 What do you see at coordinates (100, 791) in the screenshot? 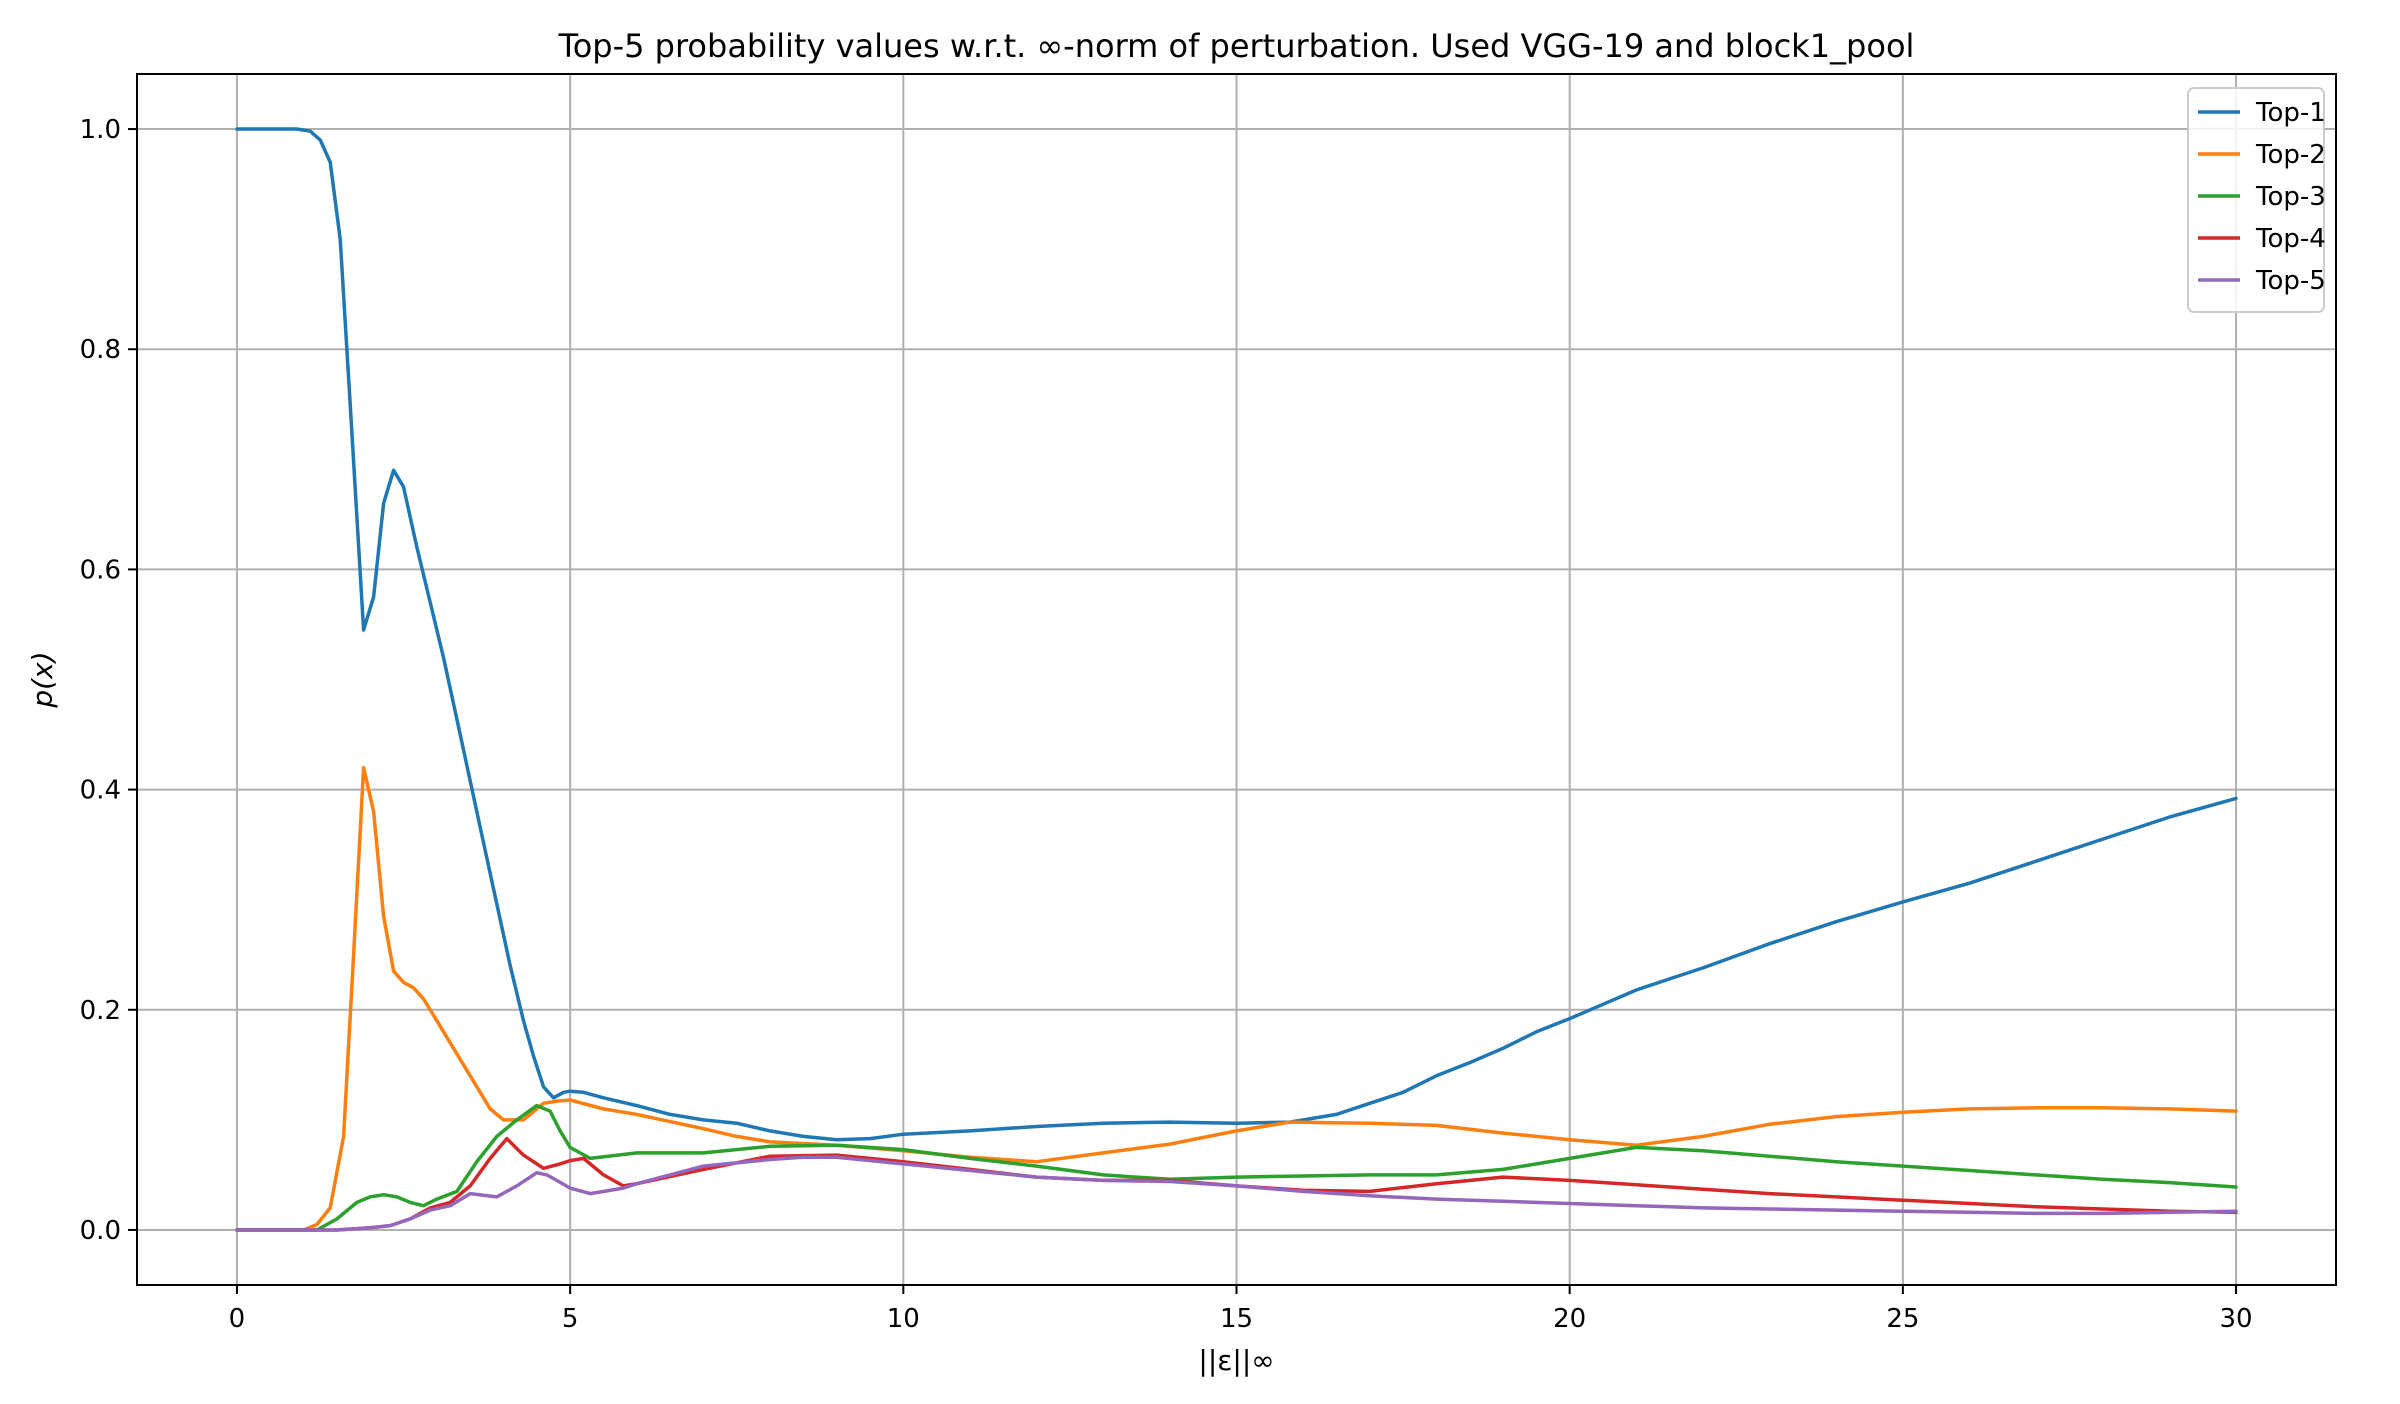
I see `y-tick-label: 0.4` at bounding box center [100, 791].